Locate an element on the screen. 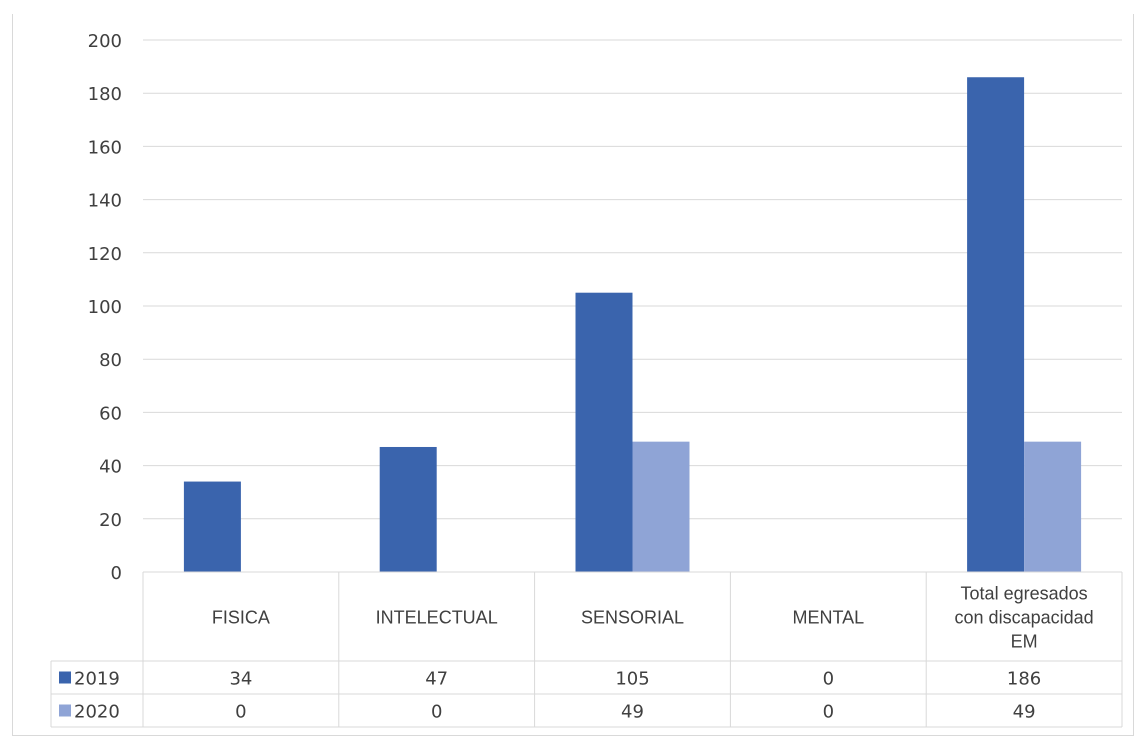  y-tick-label: 40 is located at coordinates (110, 467).